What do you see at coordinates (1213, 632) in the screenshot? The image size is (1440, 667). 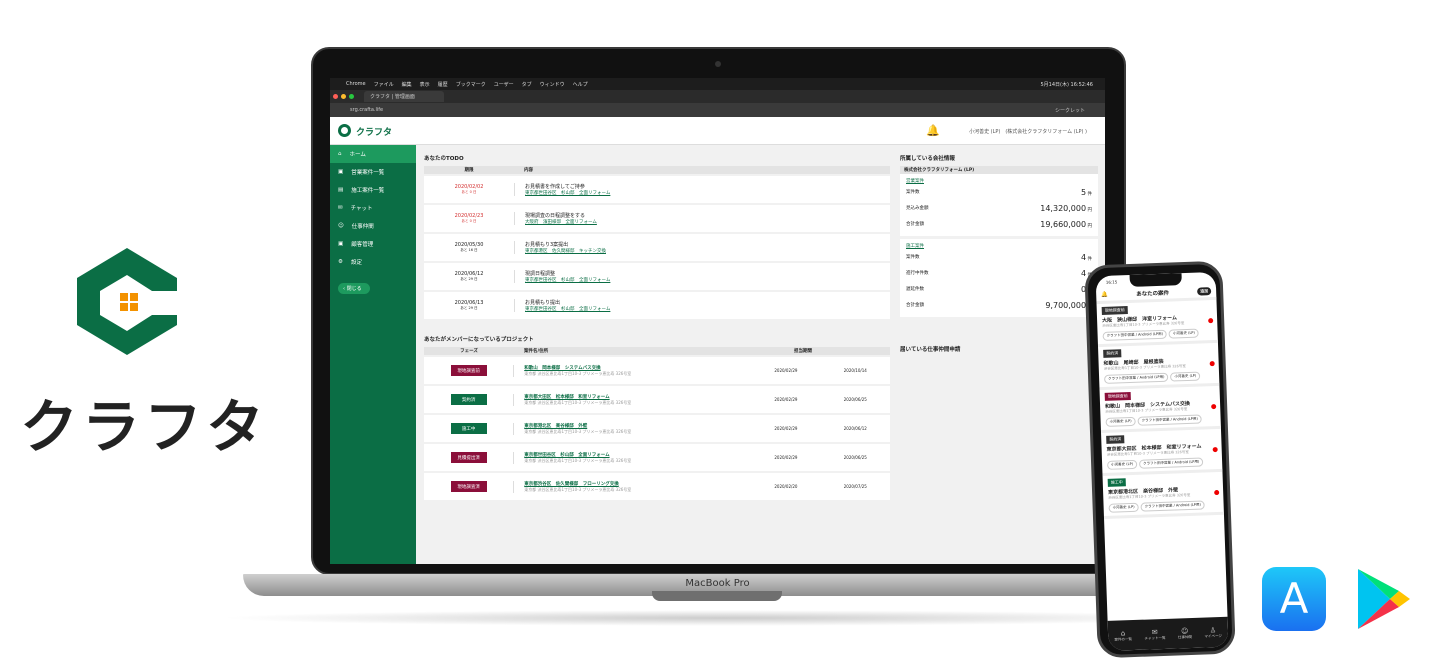 I see `phone-nav-item: ♙ マイページ` at bounding box center [1213, 632].